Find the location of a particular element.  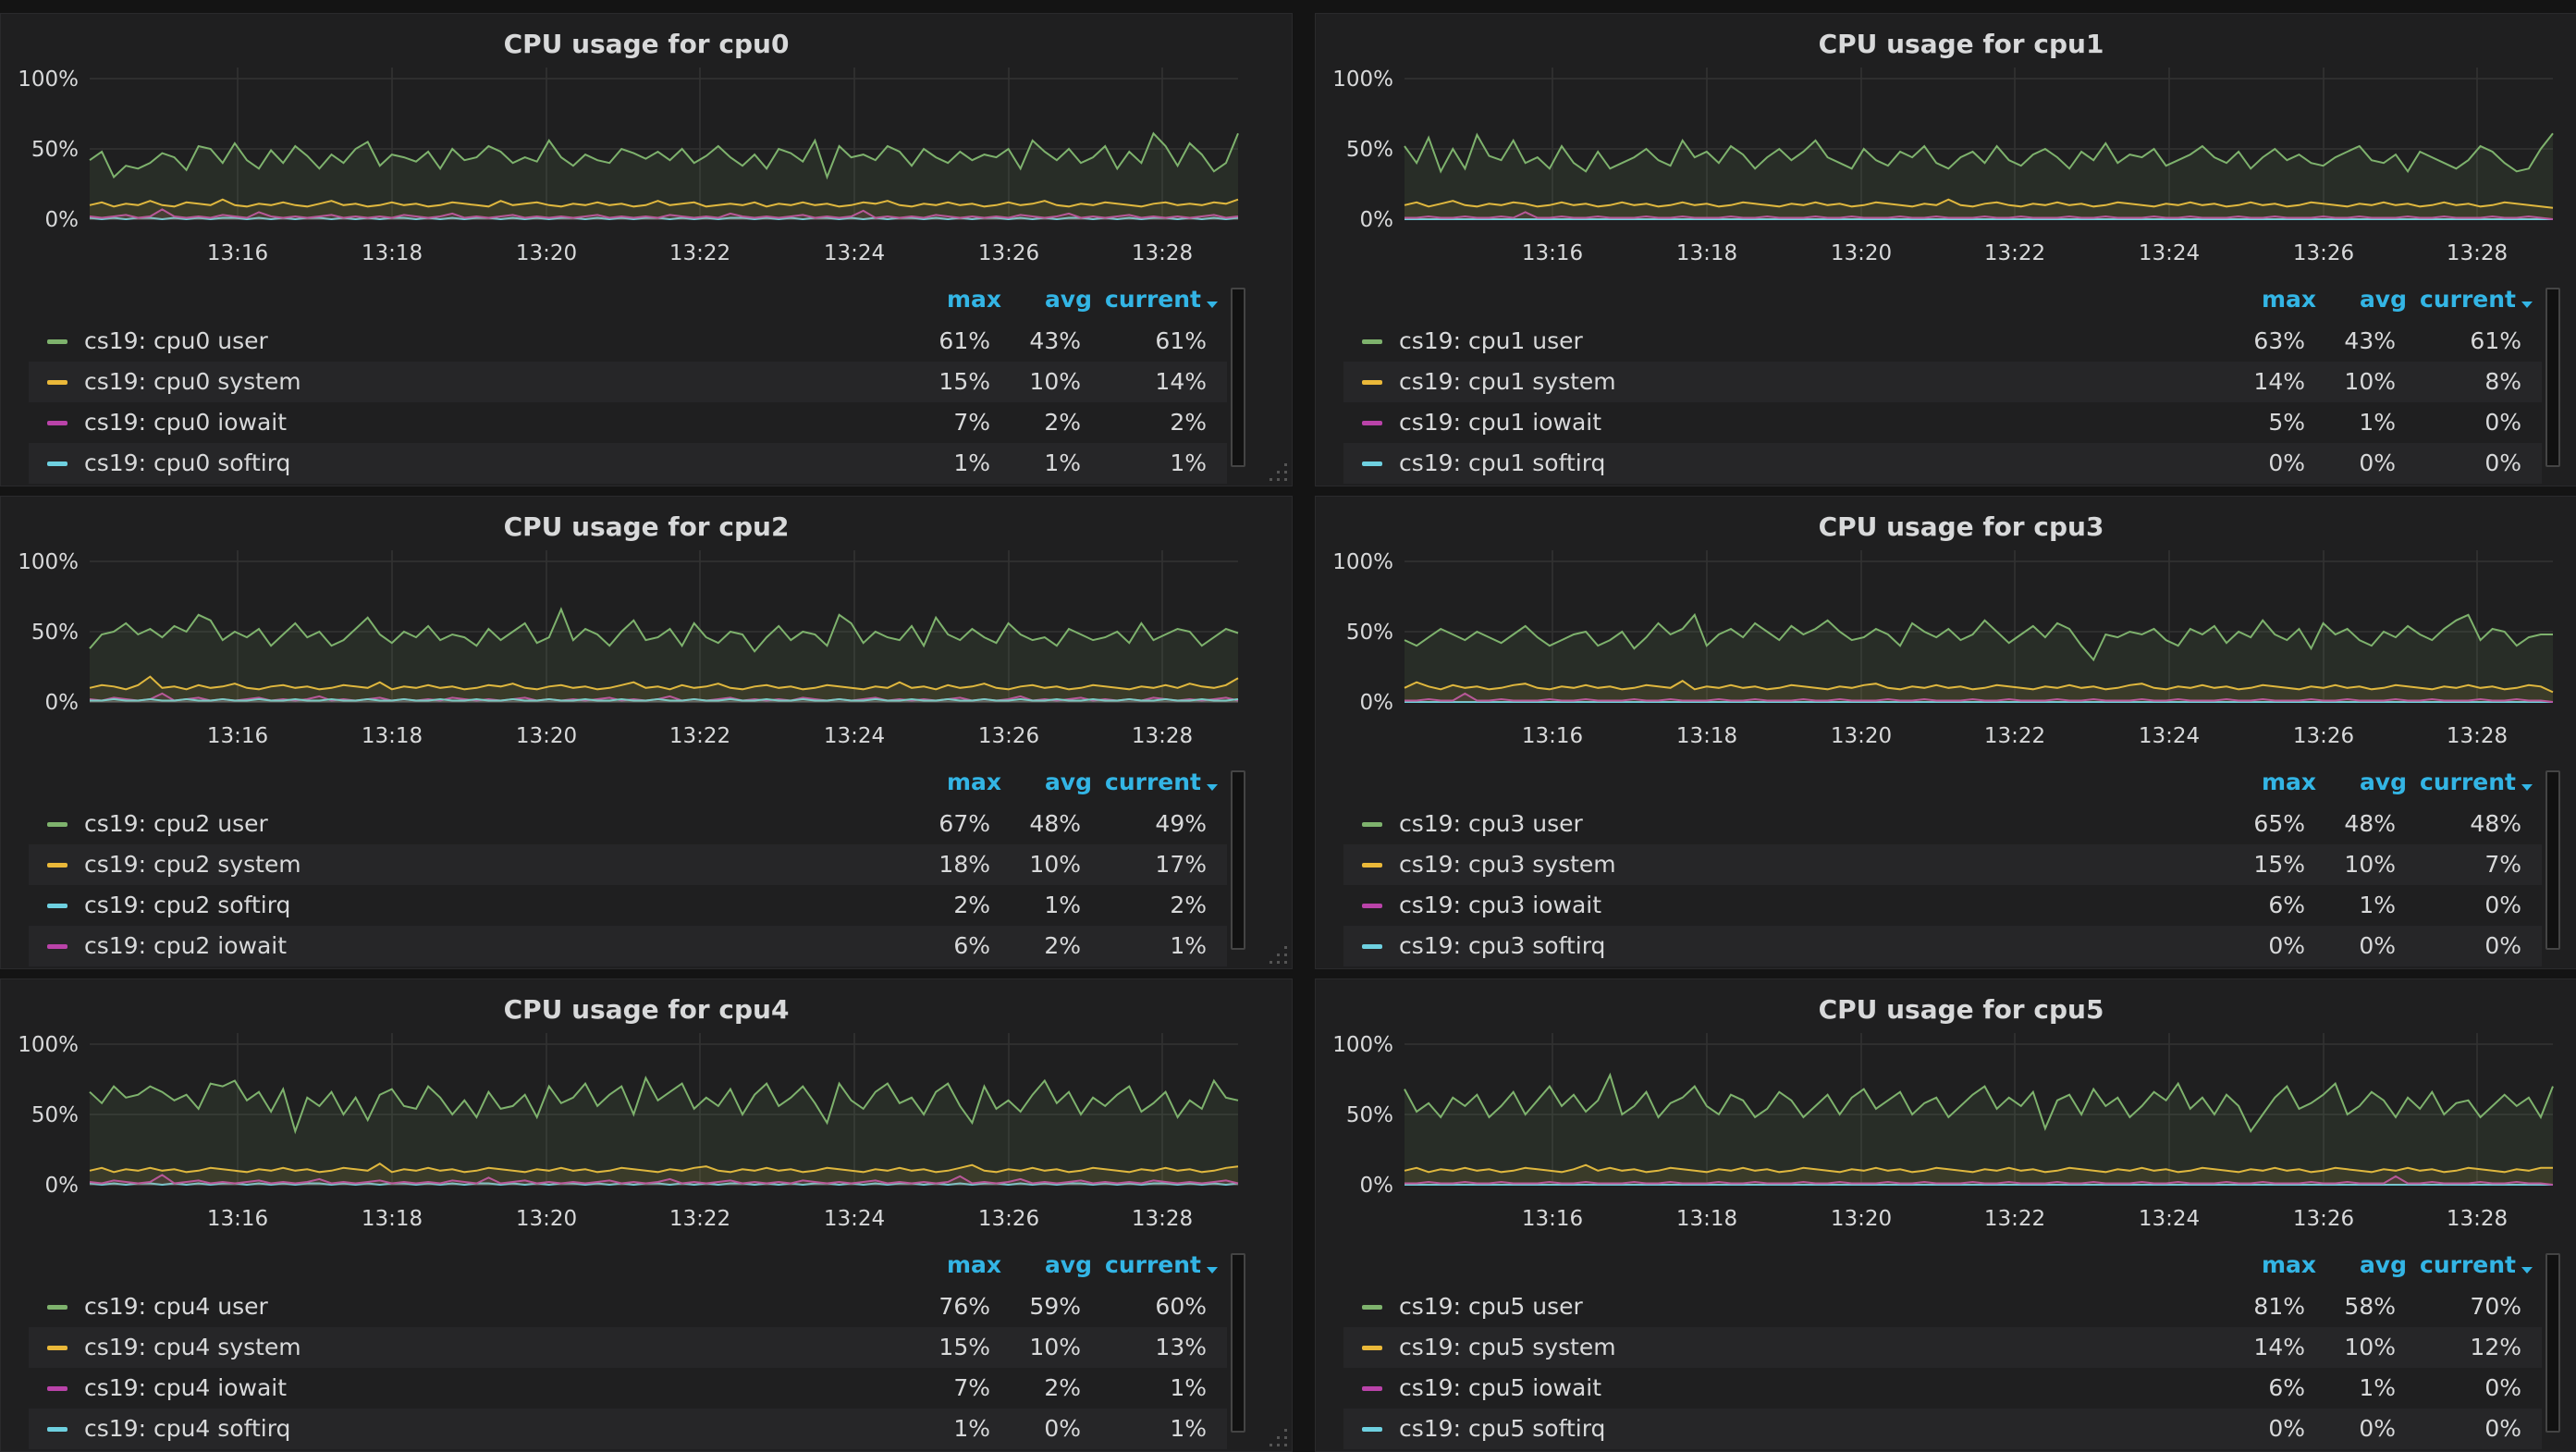

legend-row: cs19: cpu4 system 15% 10% 13% is located at coordinates (628, 1347).